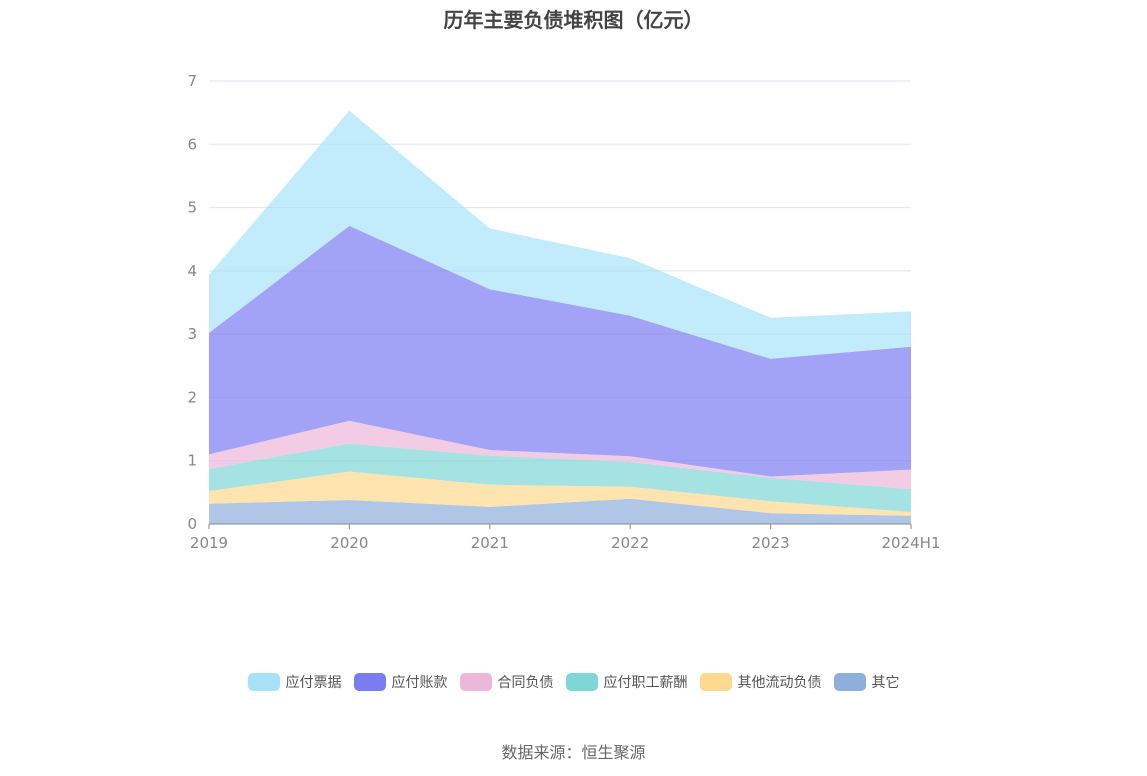 Image resolution: width=1147 pixels, height=776 pixels. What do you see at coordinates (911, 543) in the screenshot?
I see `x-tick-label: 2024H1` at bounding box center [911, 543].